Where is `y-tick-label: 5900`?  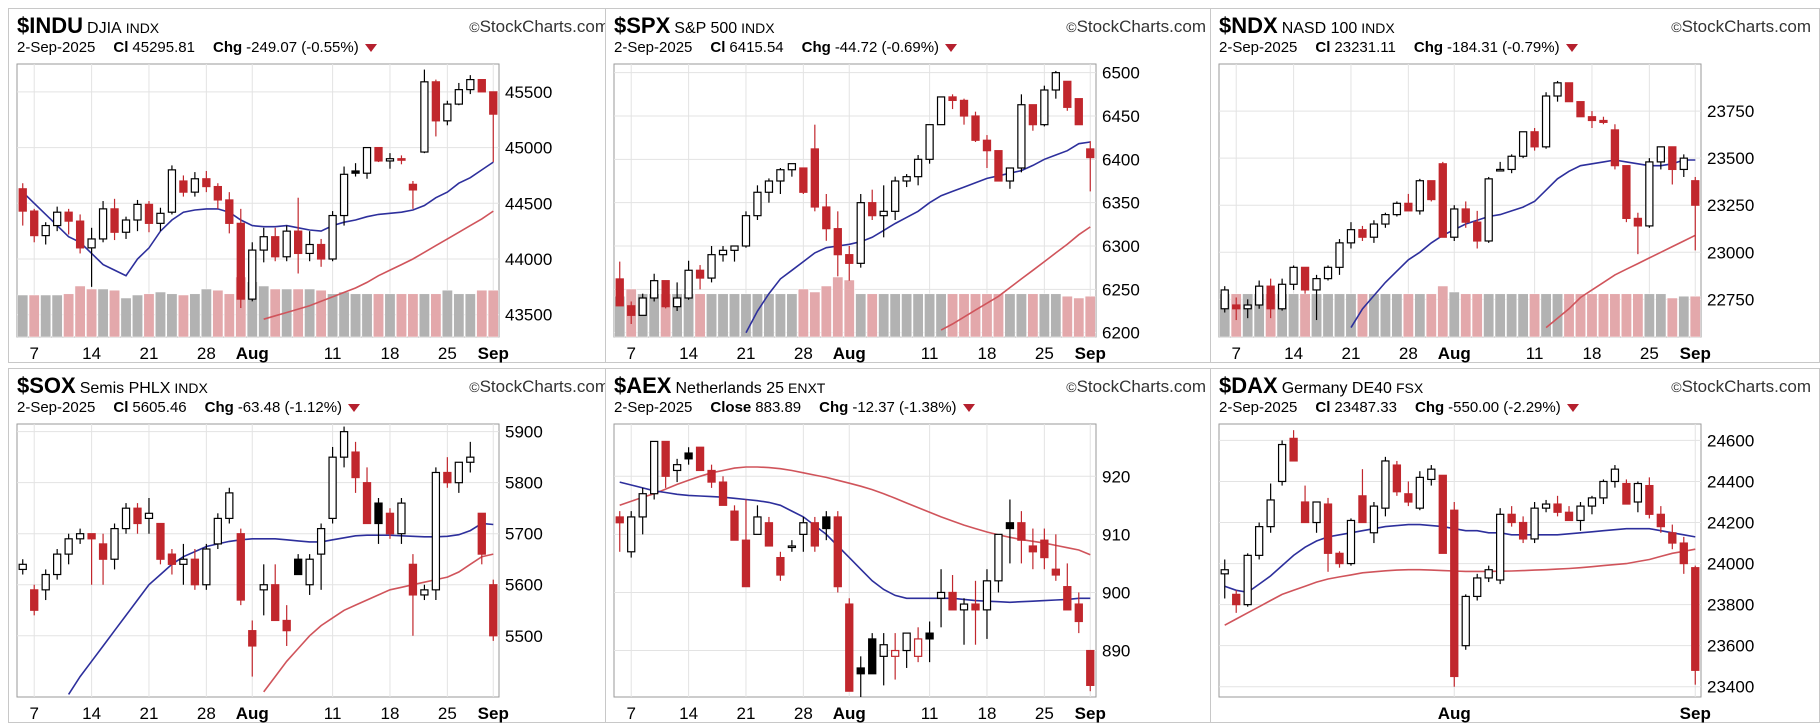
y-tick-label: 5900 is located at coordinates (524, 432).